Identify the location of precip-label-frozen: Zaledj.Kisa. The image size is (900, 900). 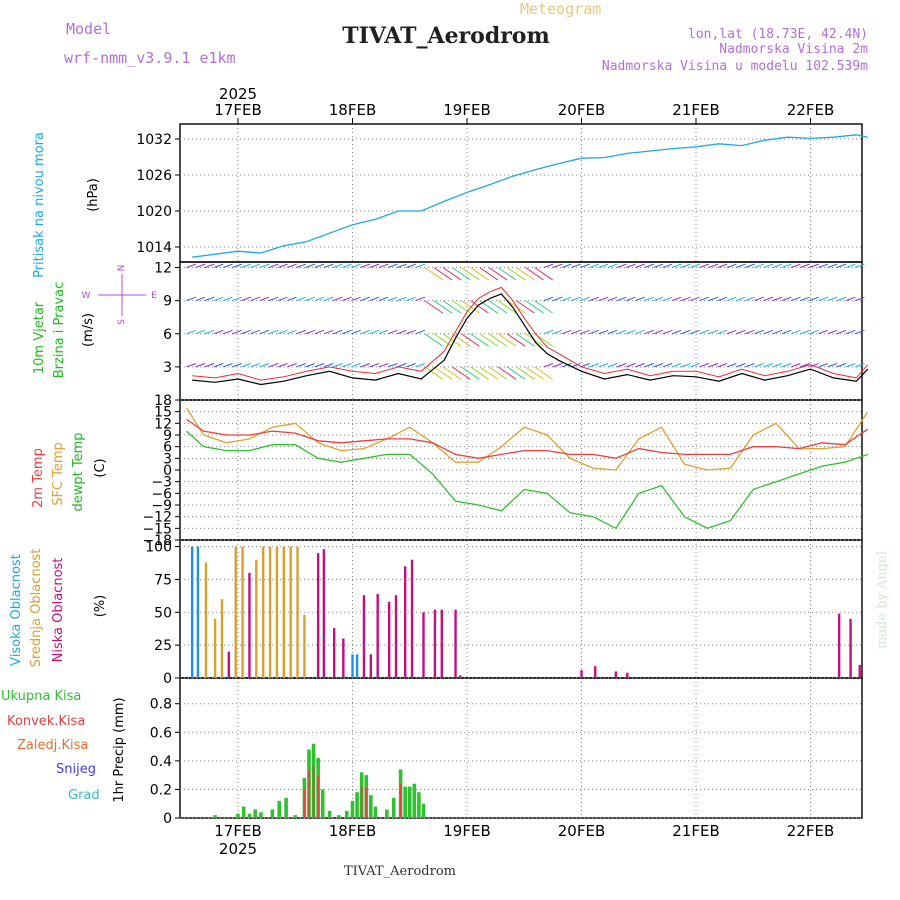
(52, 745).